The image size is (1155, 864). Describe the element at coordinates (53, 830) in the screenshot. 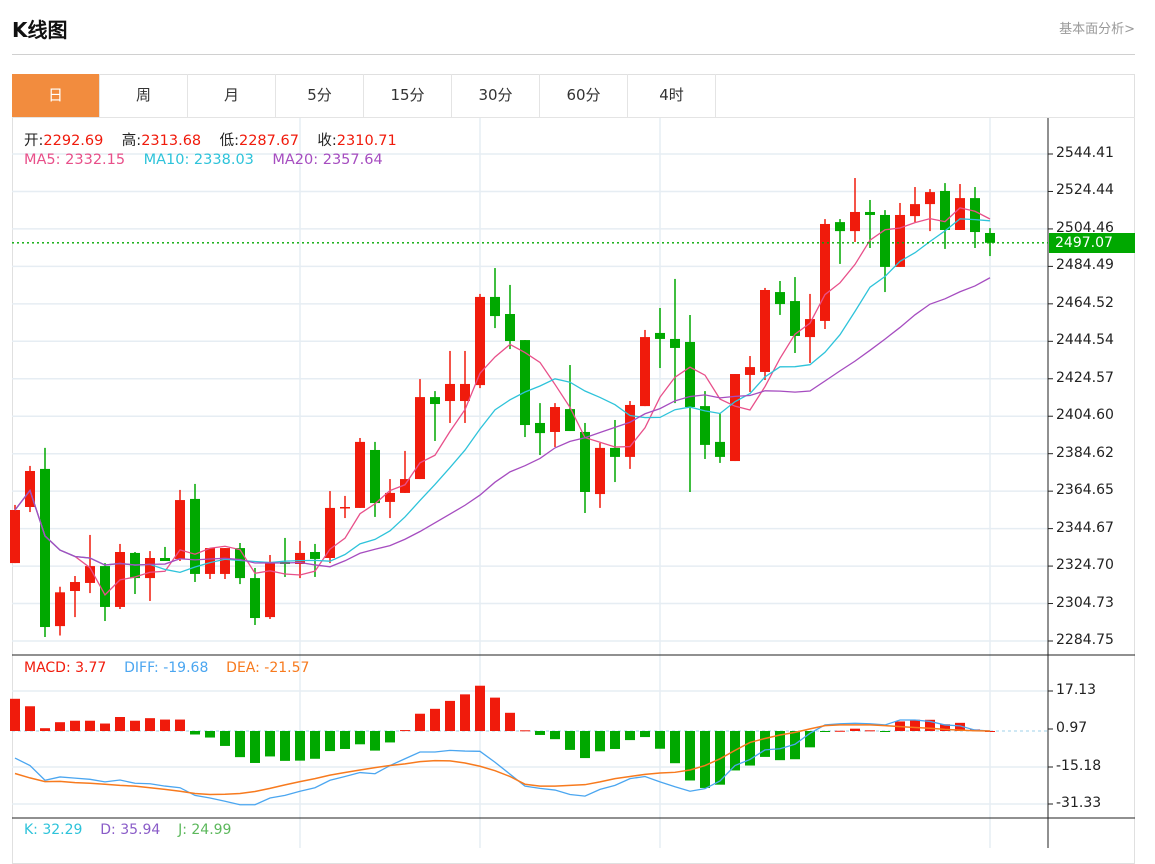

I see `k-value: K: 32.29` at that location.